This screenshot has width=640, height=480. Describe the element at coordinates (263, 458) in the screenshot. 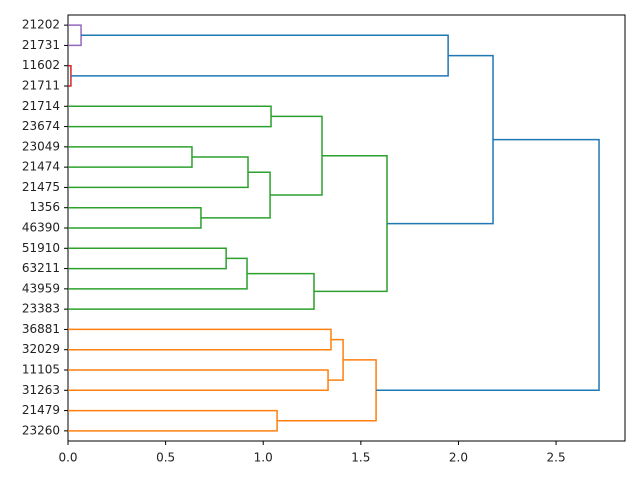

I see `x-tick-label: 1.0` at that location.